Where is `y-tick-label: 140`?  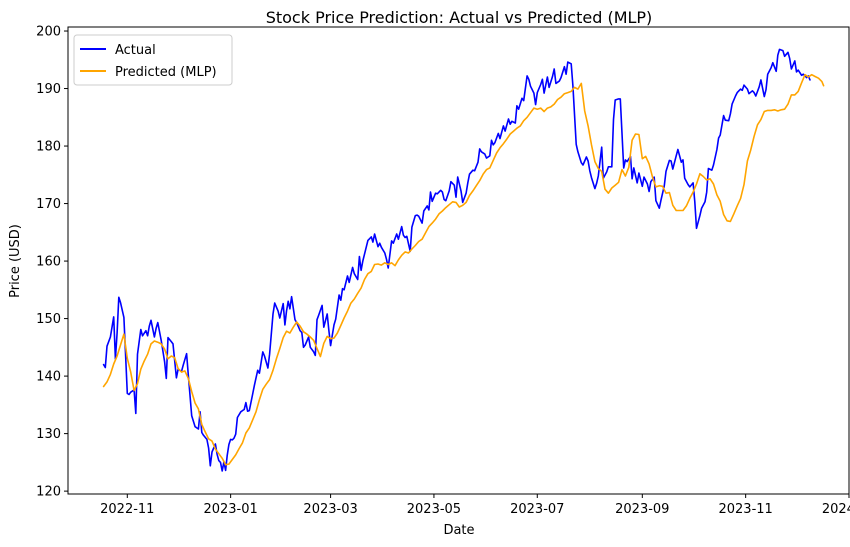 y-tick-label: 140 is located at coordinates (48, 377).